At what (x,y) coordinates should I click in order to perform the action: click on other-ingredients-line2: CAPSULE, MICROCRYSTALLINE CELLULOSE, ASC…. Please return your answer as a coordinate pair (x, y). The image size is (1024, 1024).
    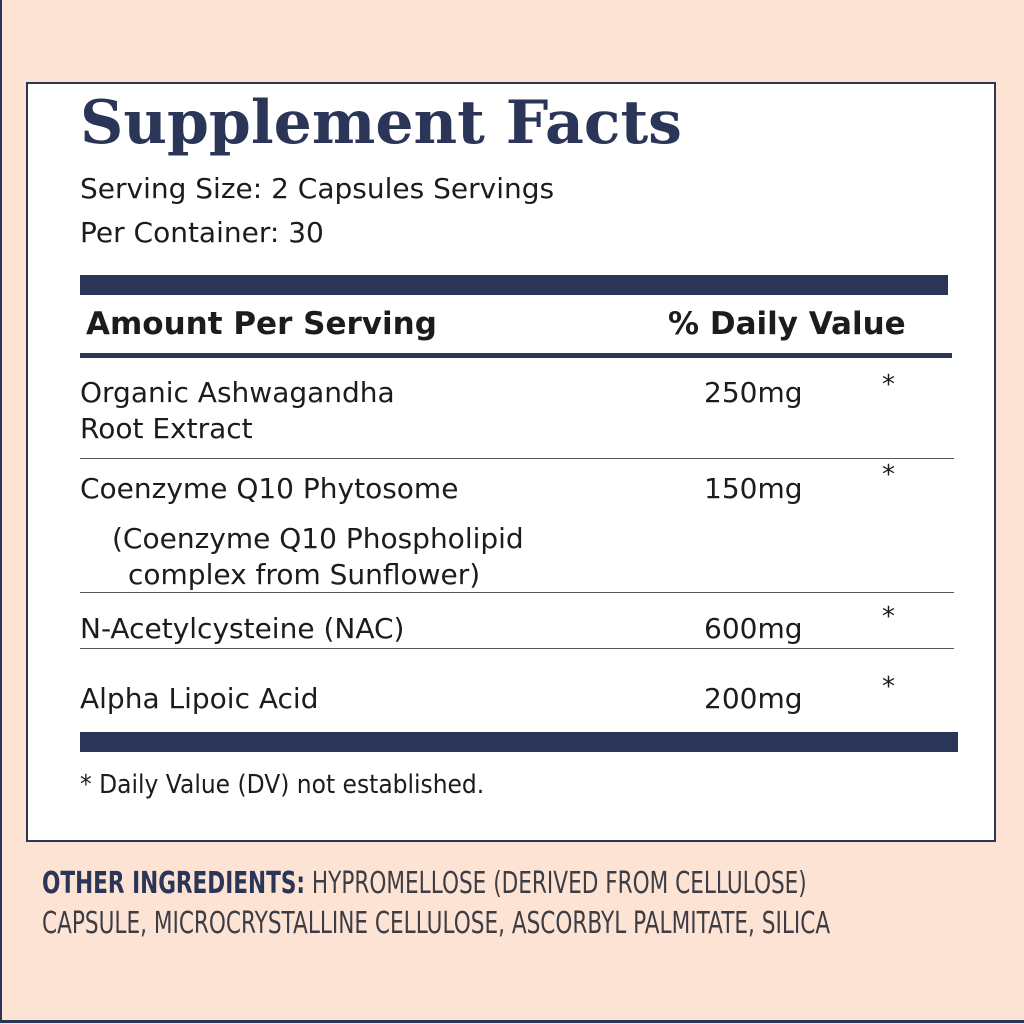
    Looking at the image, I should click on (436, 923).